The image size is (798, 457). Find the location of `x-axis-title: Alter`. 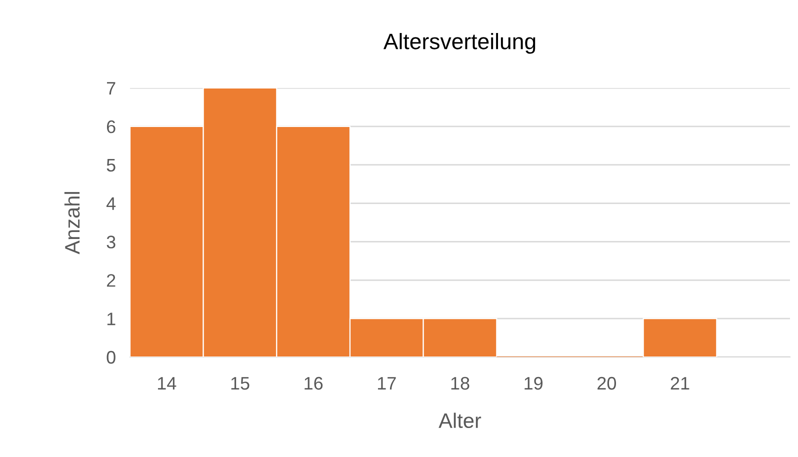

x-axis-title: Alter is located at coordinates (460, 420).